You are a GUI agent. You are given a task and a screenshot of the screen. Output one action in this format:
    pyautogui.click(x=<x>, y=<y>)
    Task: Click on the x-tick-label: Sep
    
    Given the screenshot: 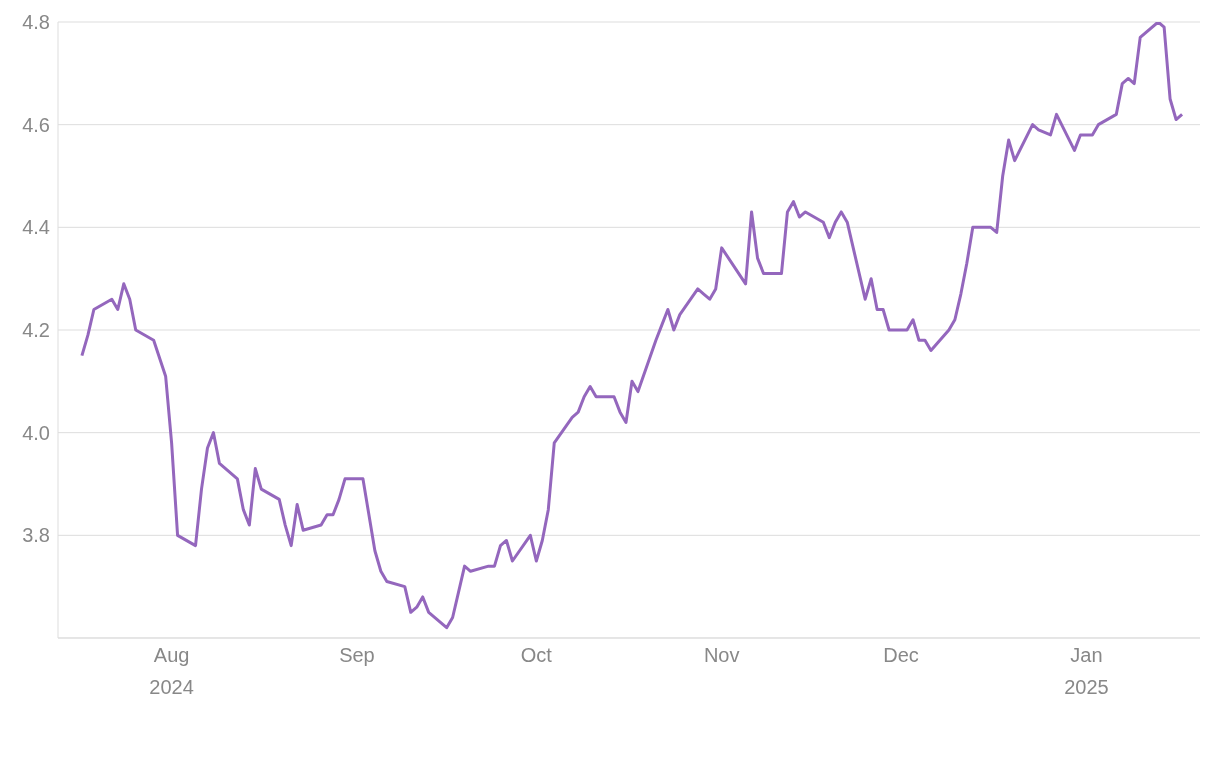 What is the action you would take?
    pyautogui.click(x=357, y=655)
    